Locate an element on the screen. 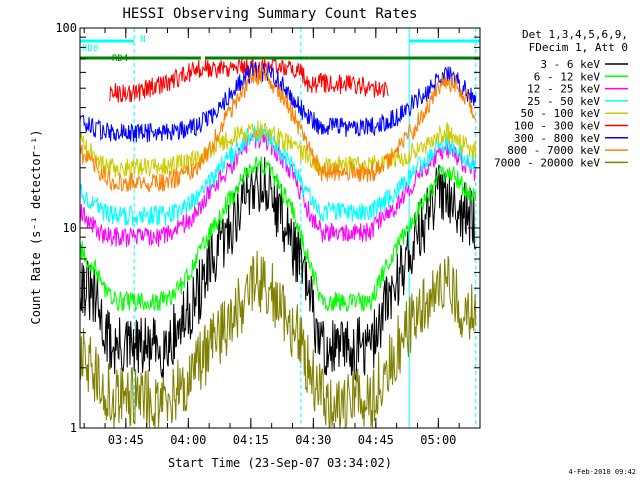  y-tick-label: 1 is located at coordinates (73, 428).